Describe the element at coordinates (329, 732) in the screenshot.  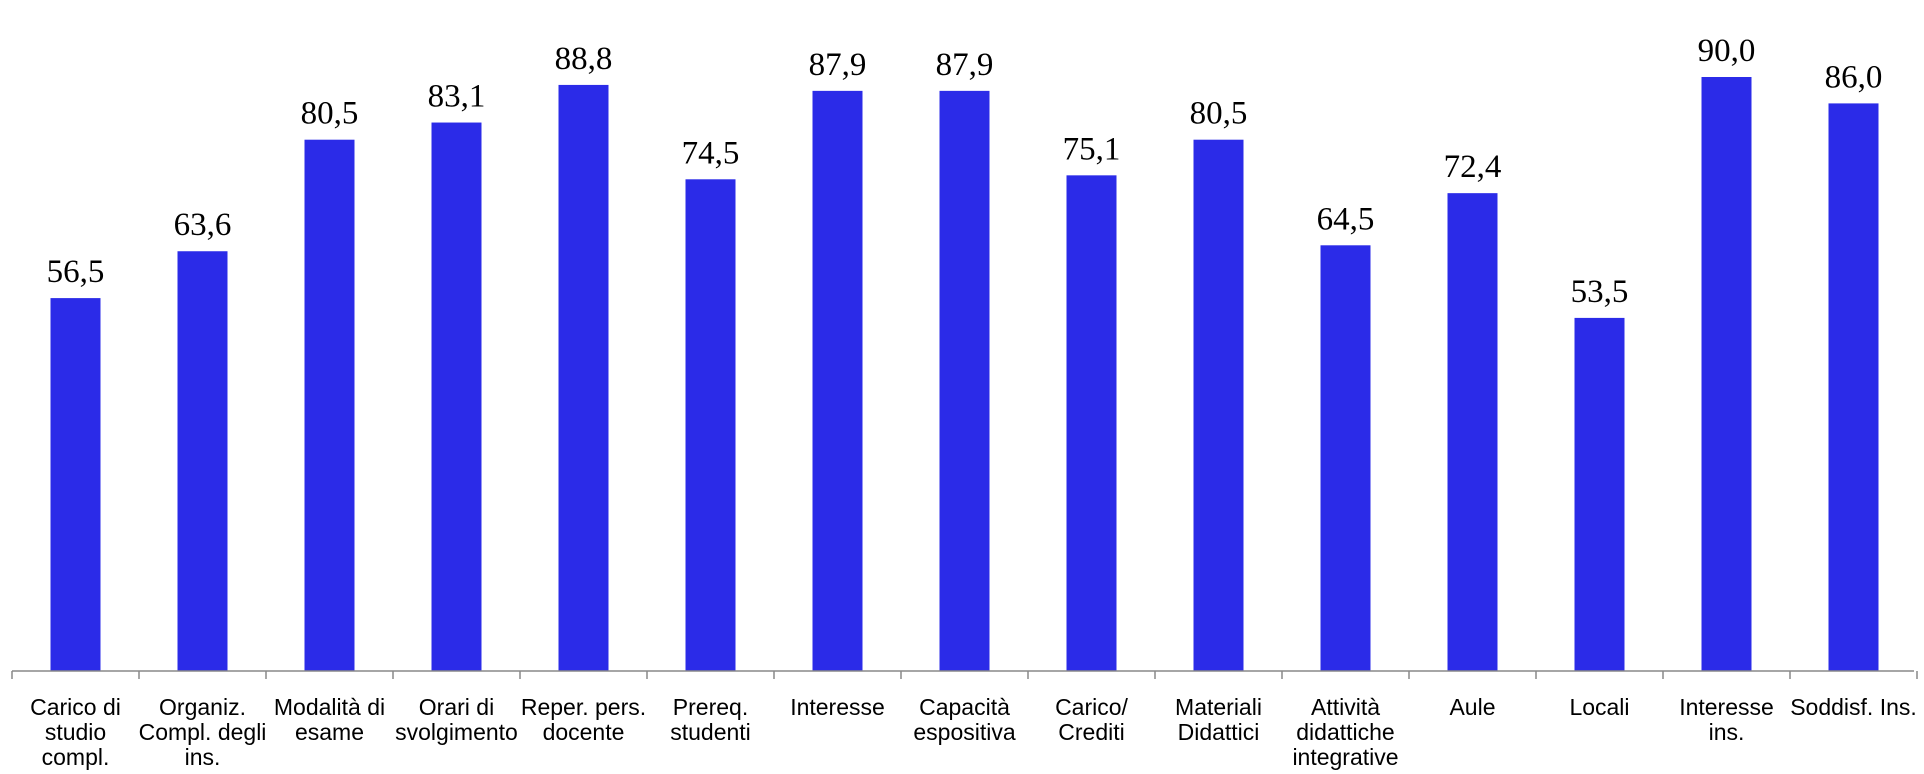
I see `category-label-line: esame` at that location.